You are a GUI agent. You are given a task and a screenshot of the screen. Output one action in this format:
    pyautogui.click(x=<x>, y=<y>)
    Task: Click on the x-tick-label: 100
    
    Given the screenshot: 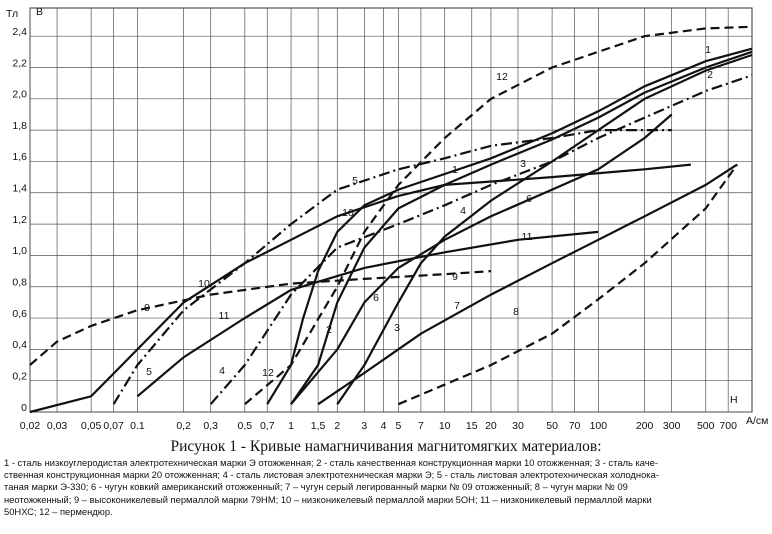 What is the action you would take?
    pyautogui.click(x=599, y=426)
    